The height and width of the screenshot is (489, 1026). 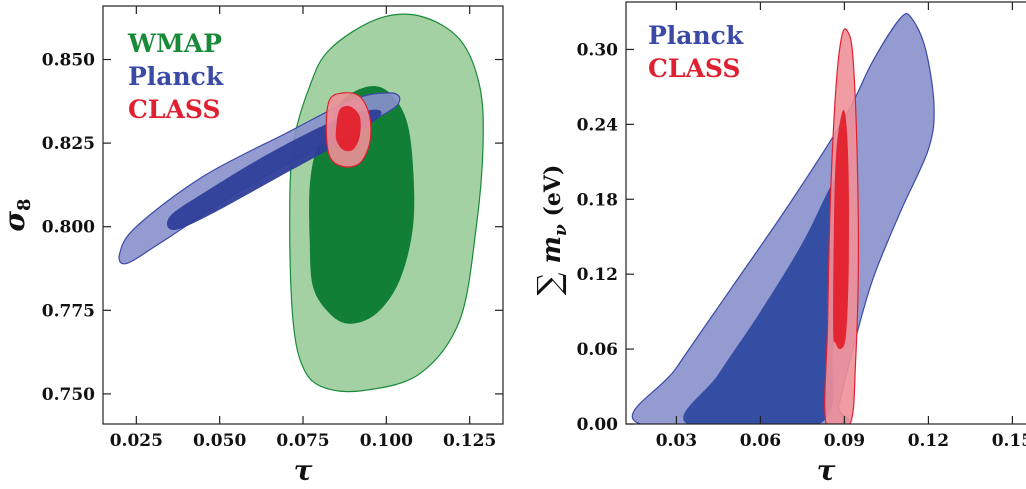 What do you see at coordinates (826, 470) in the screenshot?
I see `right-x-axis-label: τ` at bounding box center [826, 470].